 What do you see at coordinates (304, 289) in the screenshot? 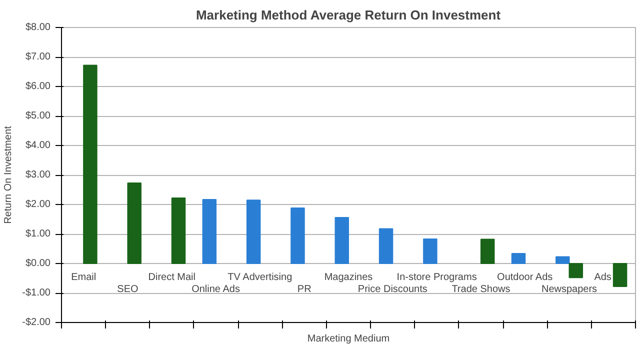
I see `x-tick-label: PR` at bounding box center [304, 289].